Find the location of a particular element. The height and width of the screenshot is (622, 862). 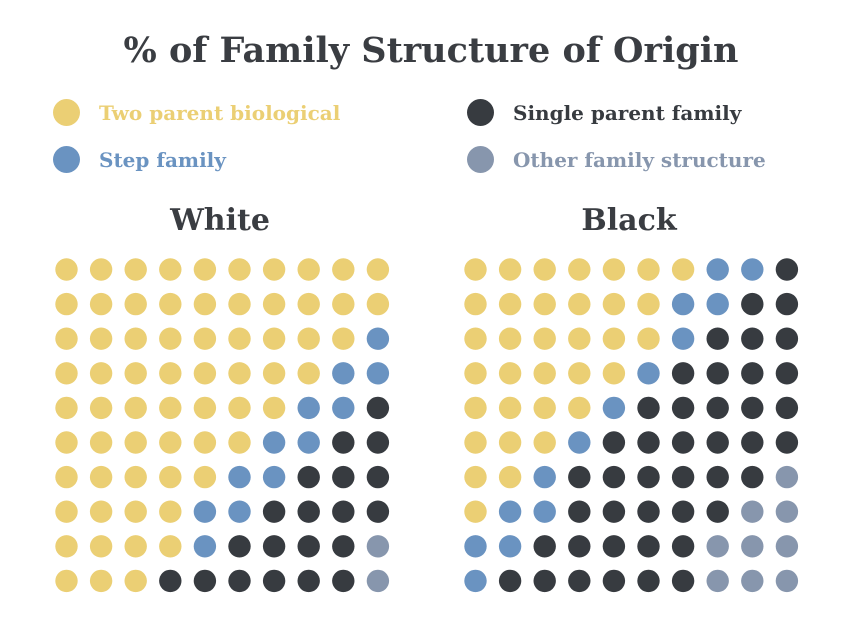

legend-dot-step-family is located at coordinates (66, 159).